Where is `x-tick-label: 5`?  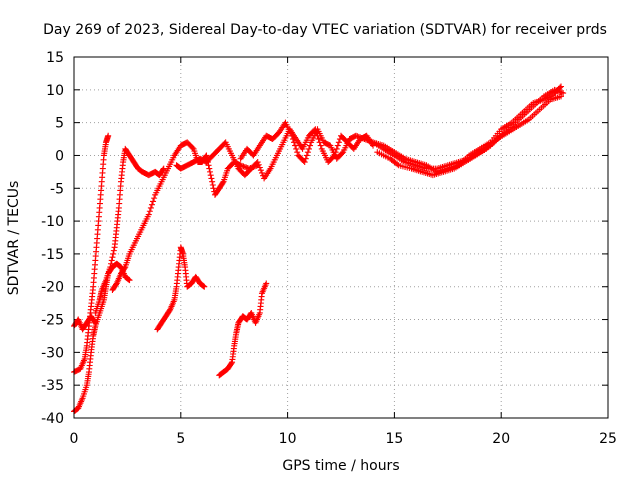
x-tick-label: 5 is located at coordinates (180, 439).